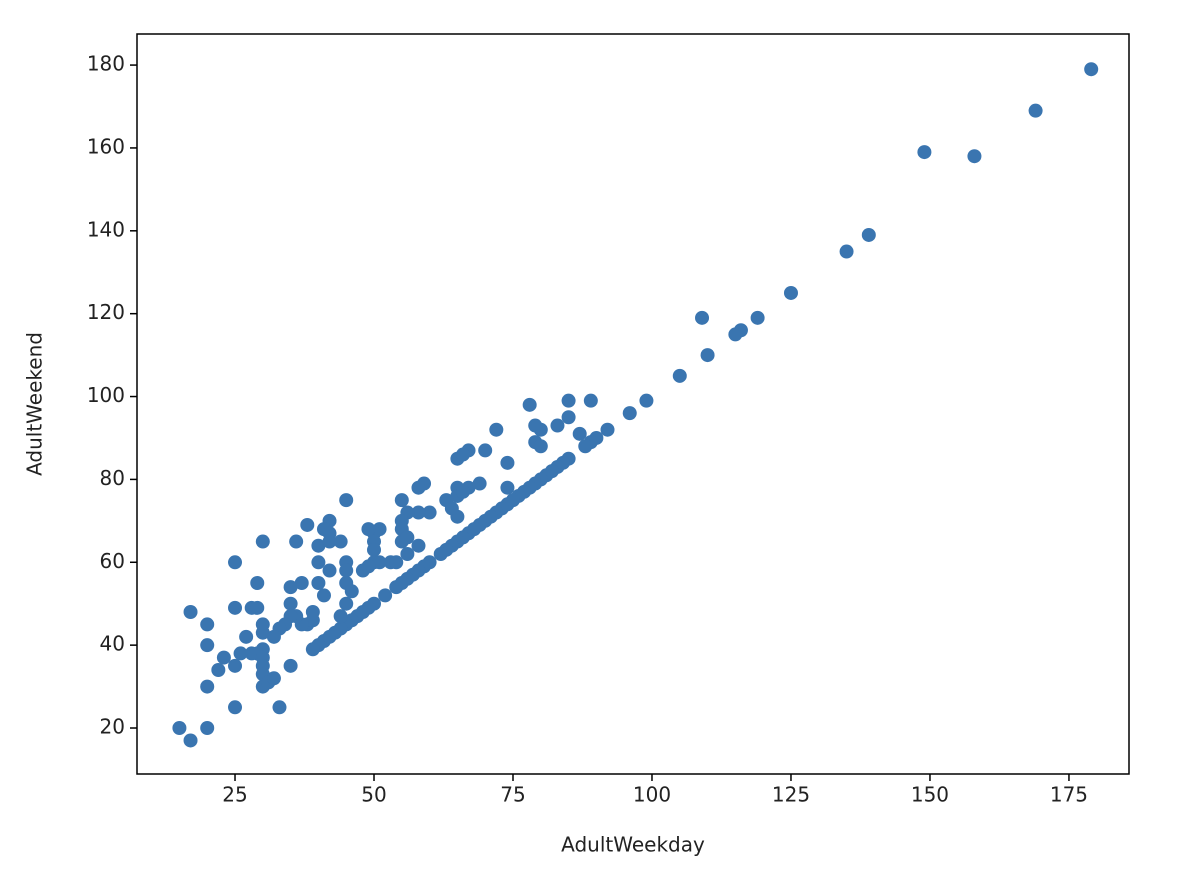 This screenshot has height=888, width=1186. Describe the element at coordinates (112, 644) in the screenshot. I see `y-tick-label: 40` at that location.